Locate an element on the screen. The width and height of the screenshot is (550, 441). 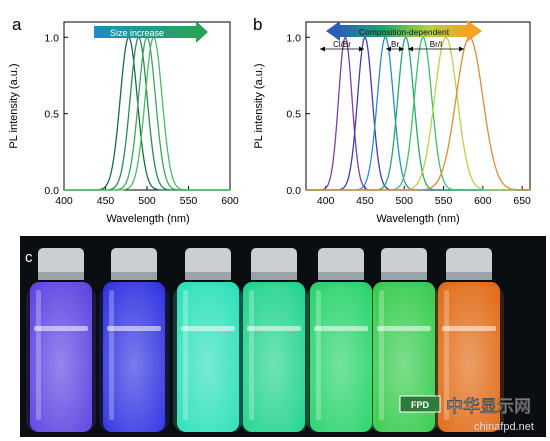
group-bracket-br-i: Br/I is located at coordinates (436, 46).